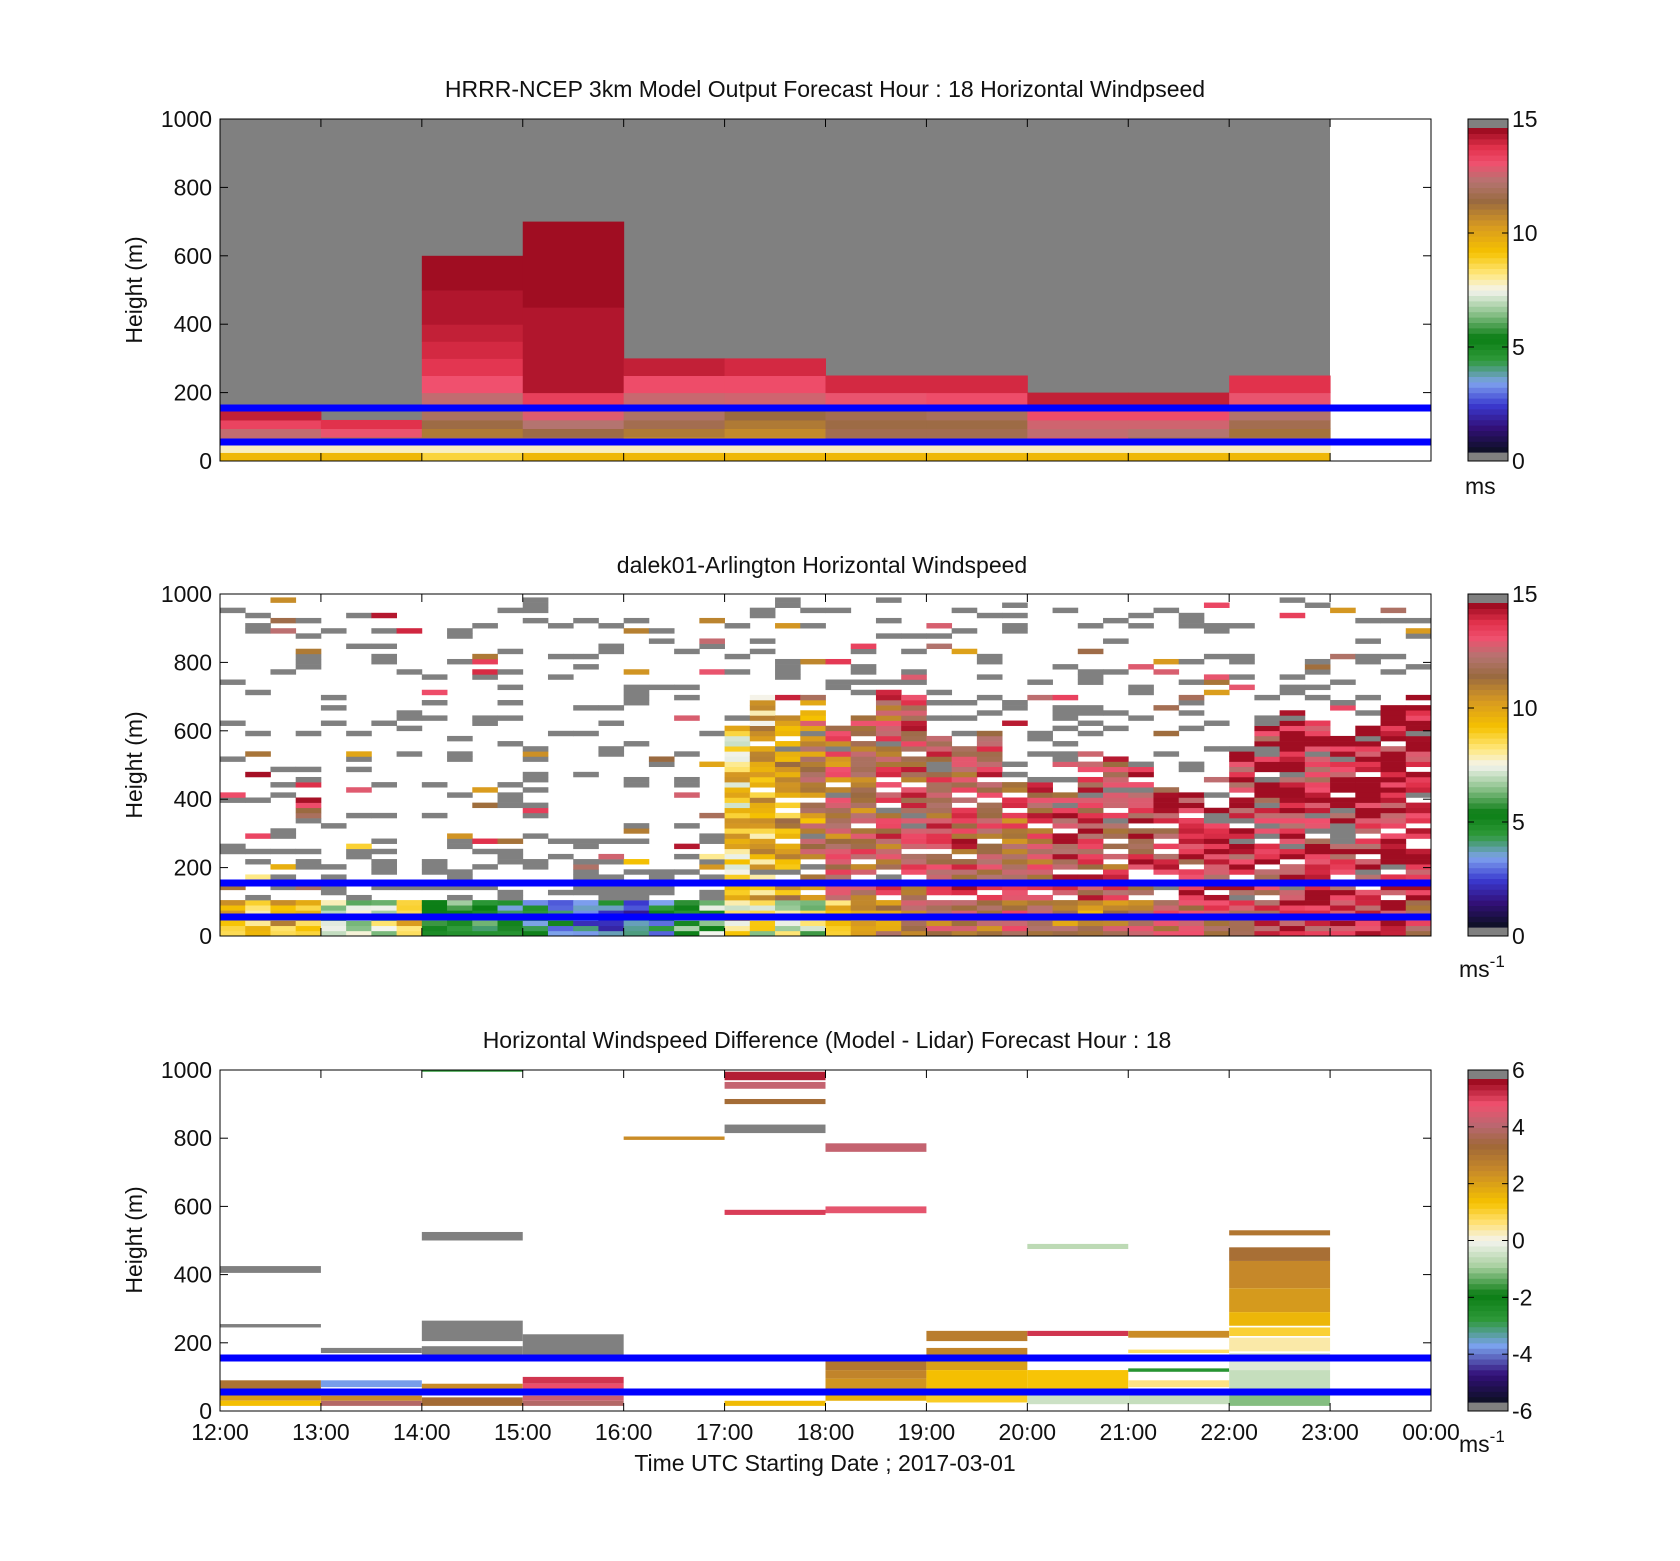 This screenshot has height=1561, width=1680. I want to click on colorbar-tick-label: 15, so click(1525, 594).